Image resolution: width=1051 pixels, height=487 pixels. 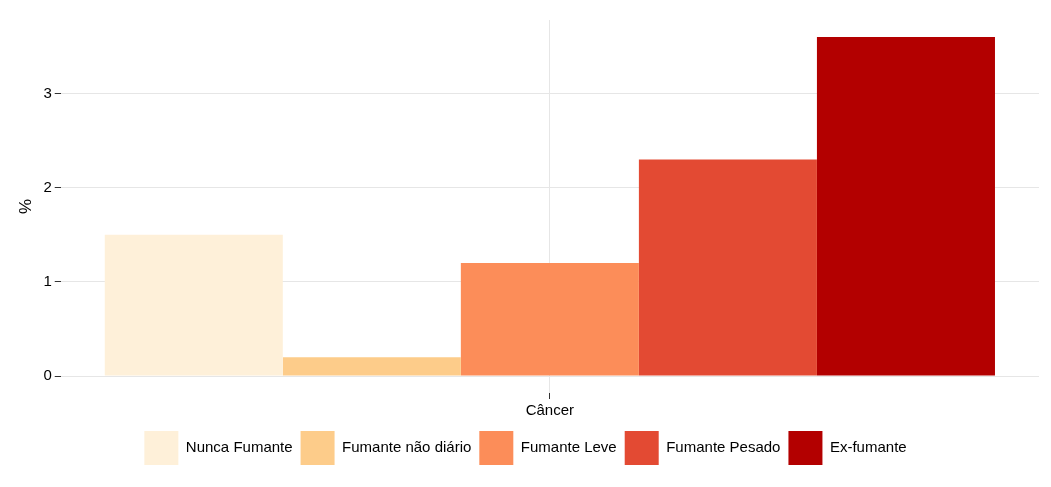 What do you see at coordinates (723, 447) in the screenshot?
I see `legend-label: Fumante Pesado` at bounding box center [723, 447].